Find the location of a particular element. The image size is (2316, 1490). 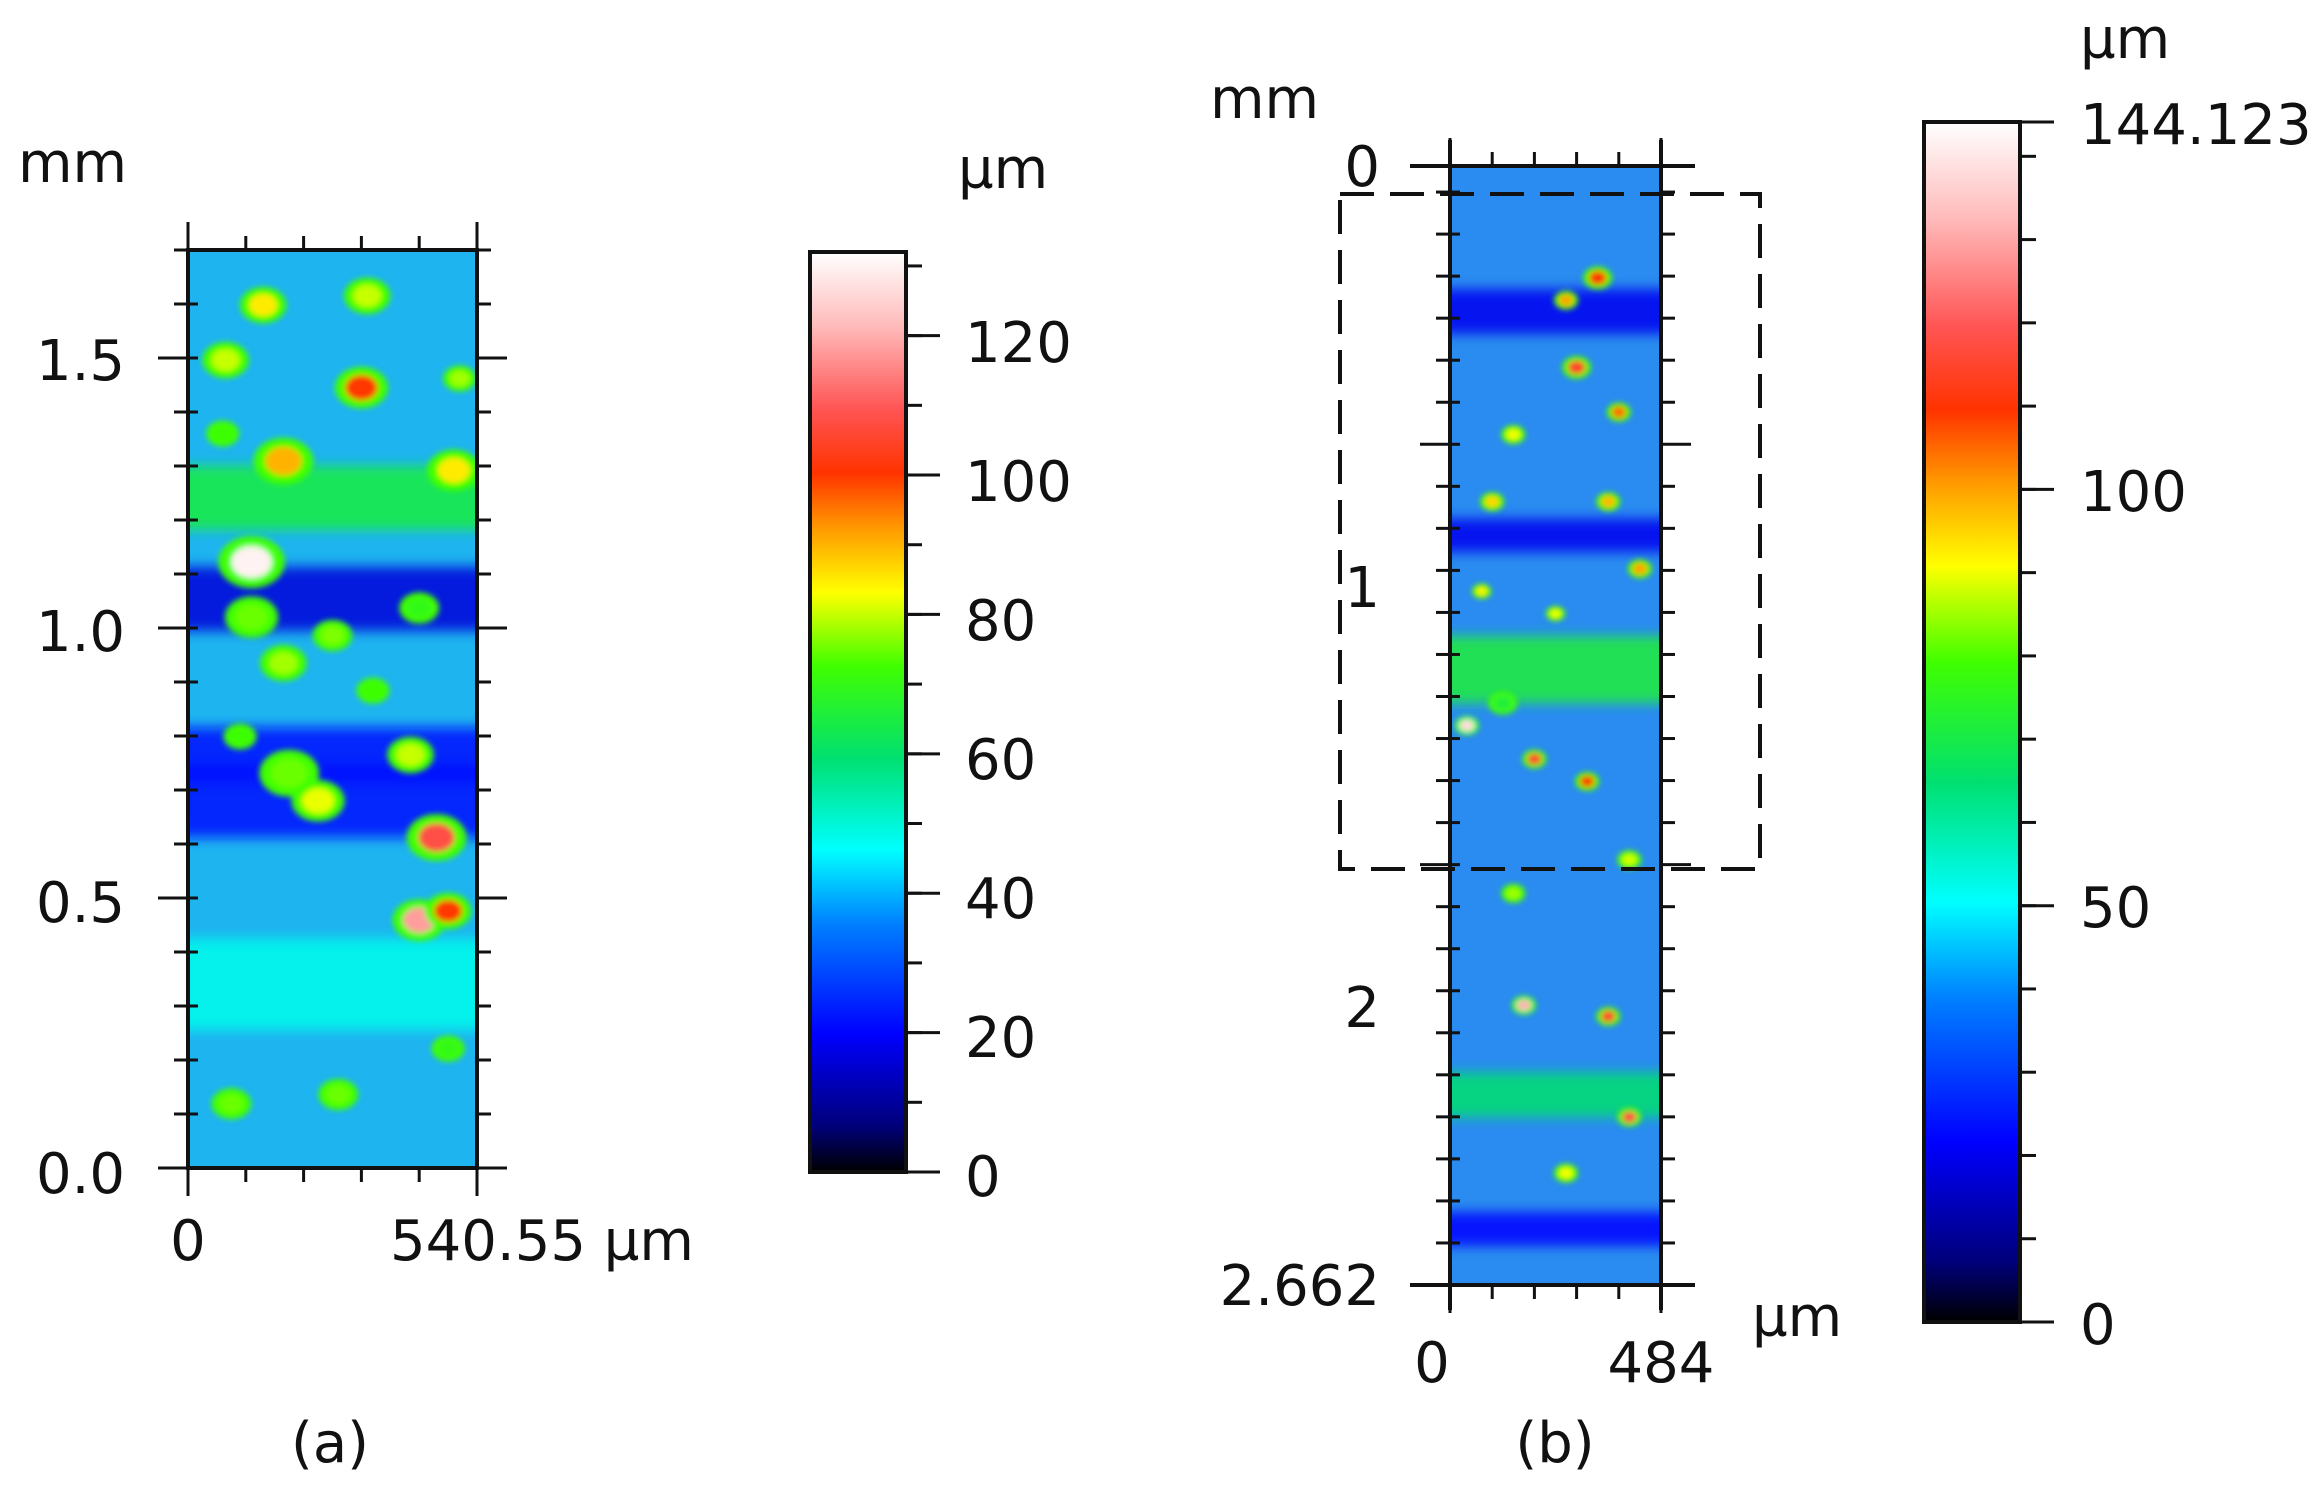

colorbar-b-tick-max: 144.123 is located at coordinates (2196, 125).